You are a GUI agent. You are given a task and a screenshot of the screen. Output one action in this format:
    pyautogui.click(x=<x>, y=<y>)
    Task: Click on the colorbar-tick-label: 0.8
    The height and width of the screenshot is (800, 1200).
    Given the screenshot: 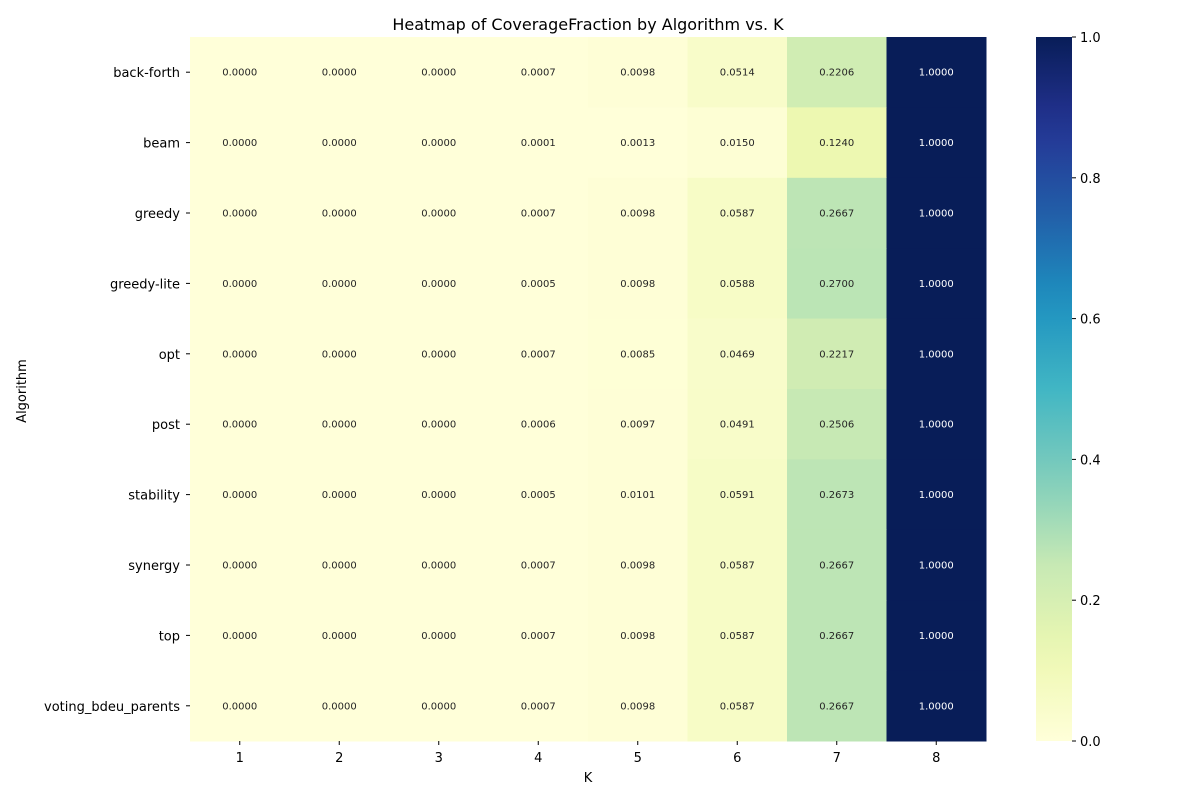 What is the action you would take?
    pyautogui.click(x=1090, y=179)
    